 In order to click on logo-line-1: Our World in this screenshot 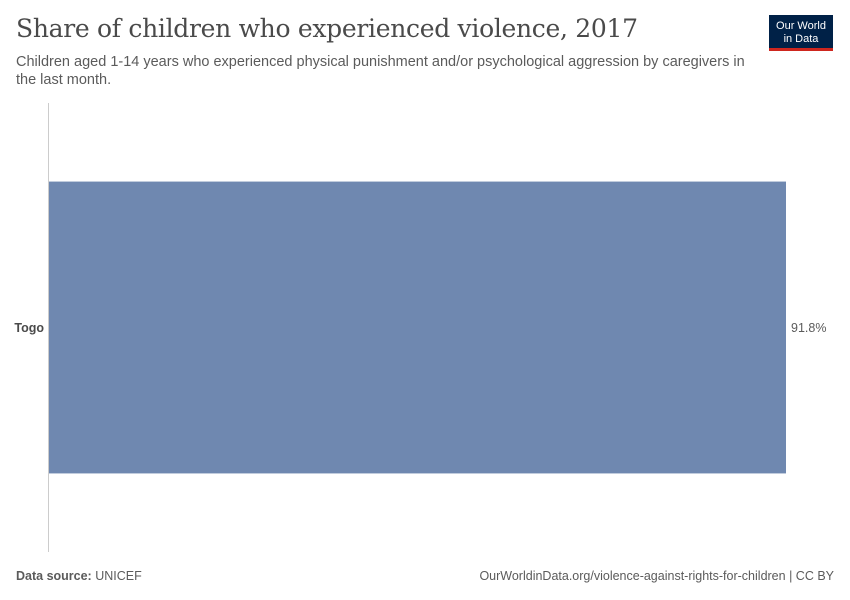, I will do `click(801, 26)`.